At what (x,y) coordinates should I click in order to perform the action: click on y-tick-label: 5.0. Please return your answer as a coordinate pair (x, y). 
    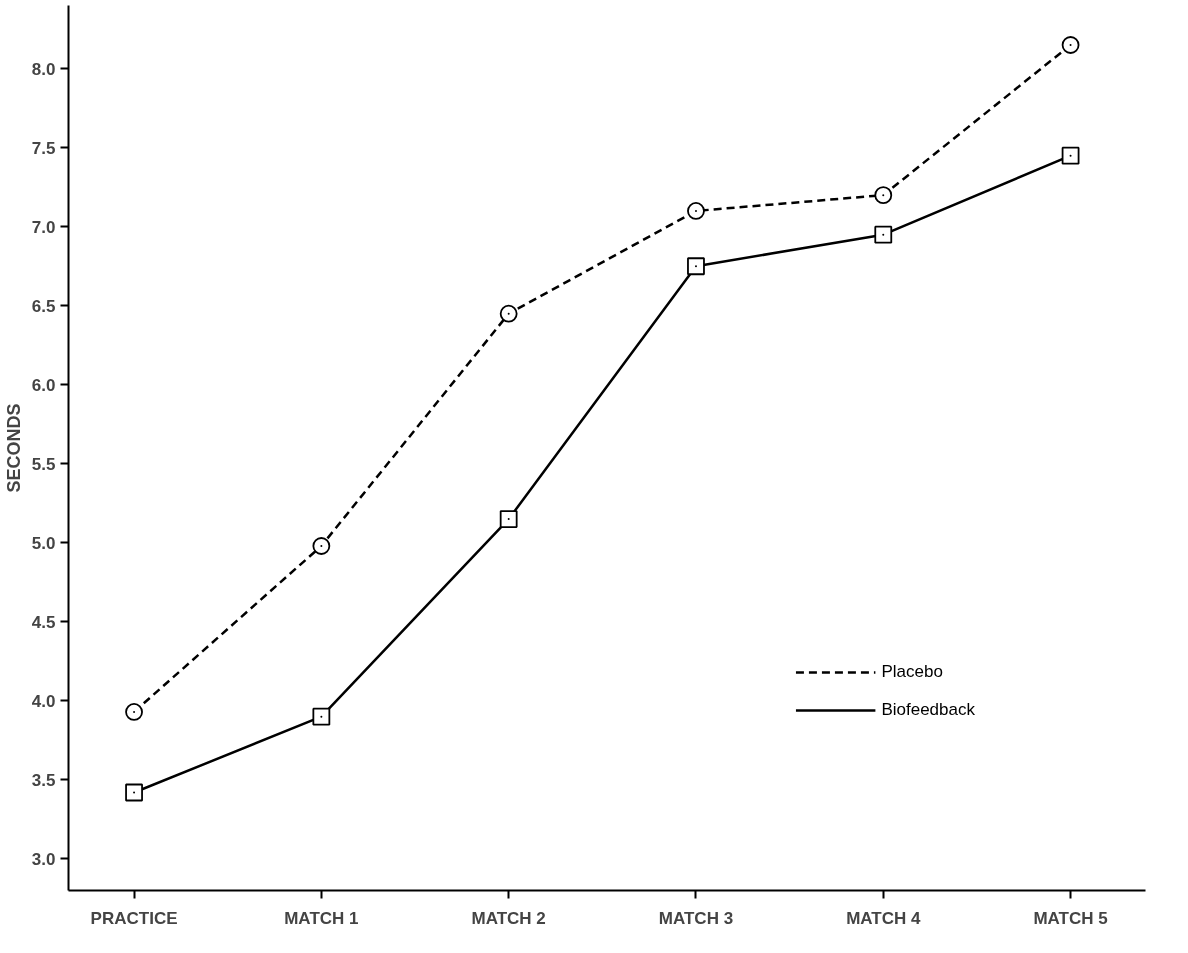
    Looking at the image, I should click on (43, 543).